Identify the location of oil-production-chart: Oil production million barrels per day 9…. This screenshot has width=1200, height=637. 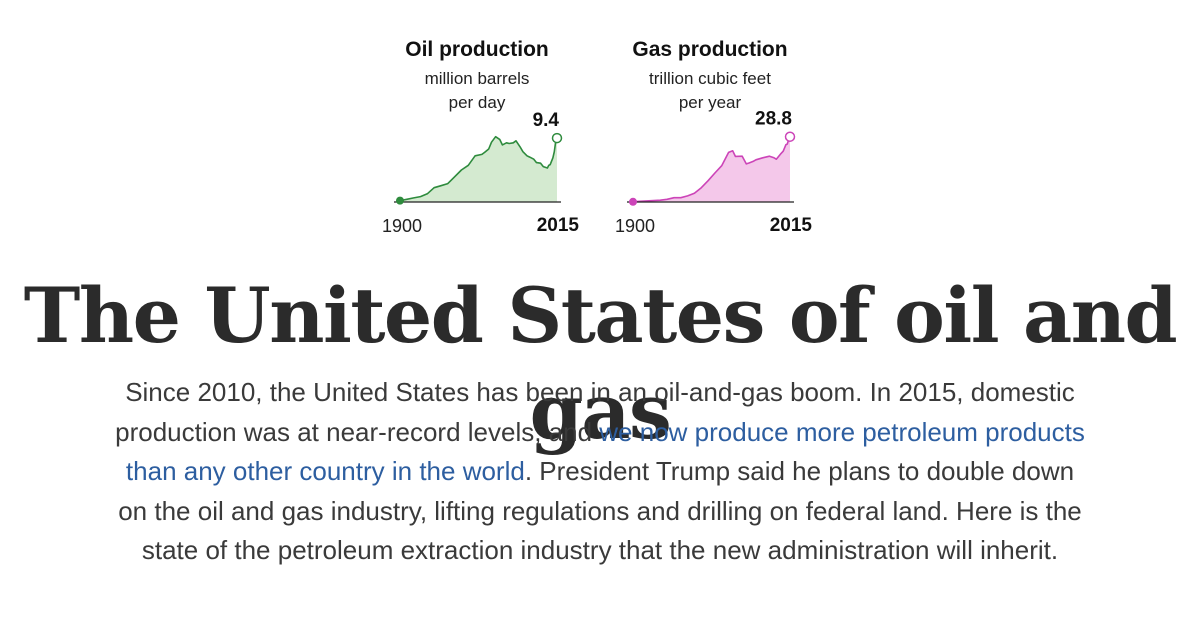
(477, 138).